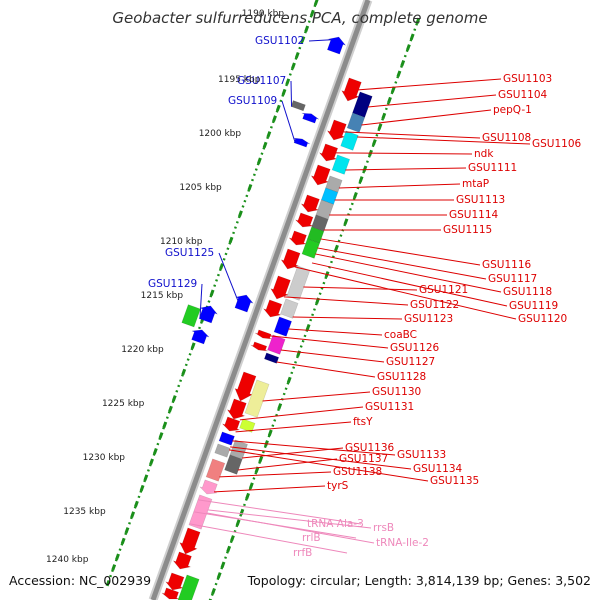  Describe the element at coordinates (415, 348) in the screenshot. I see `gene-label: GSU1126` at that location.